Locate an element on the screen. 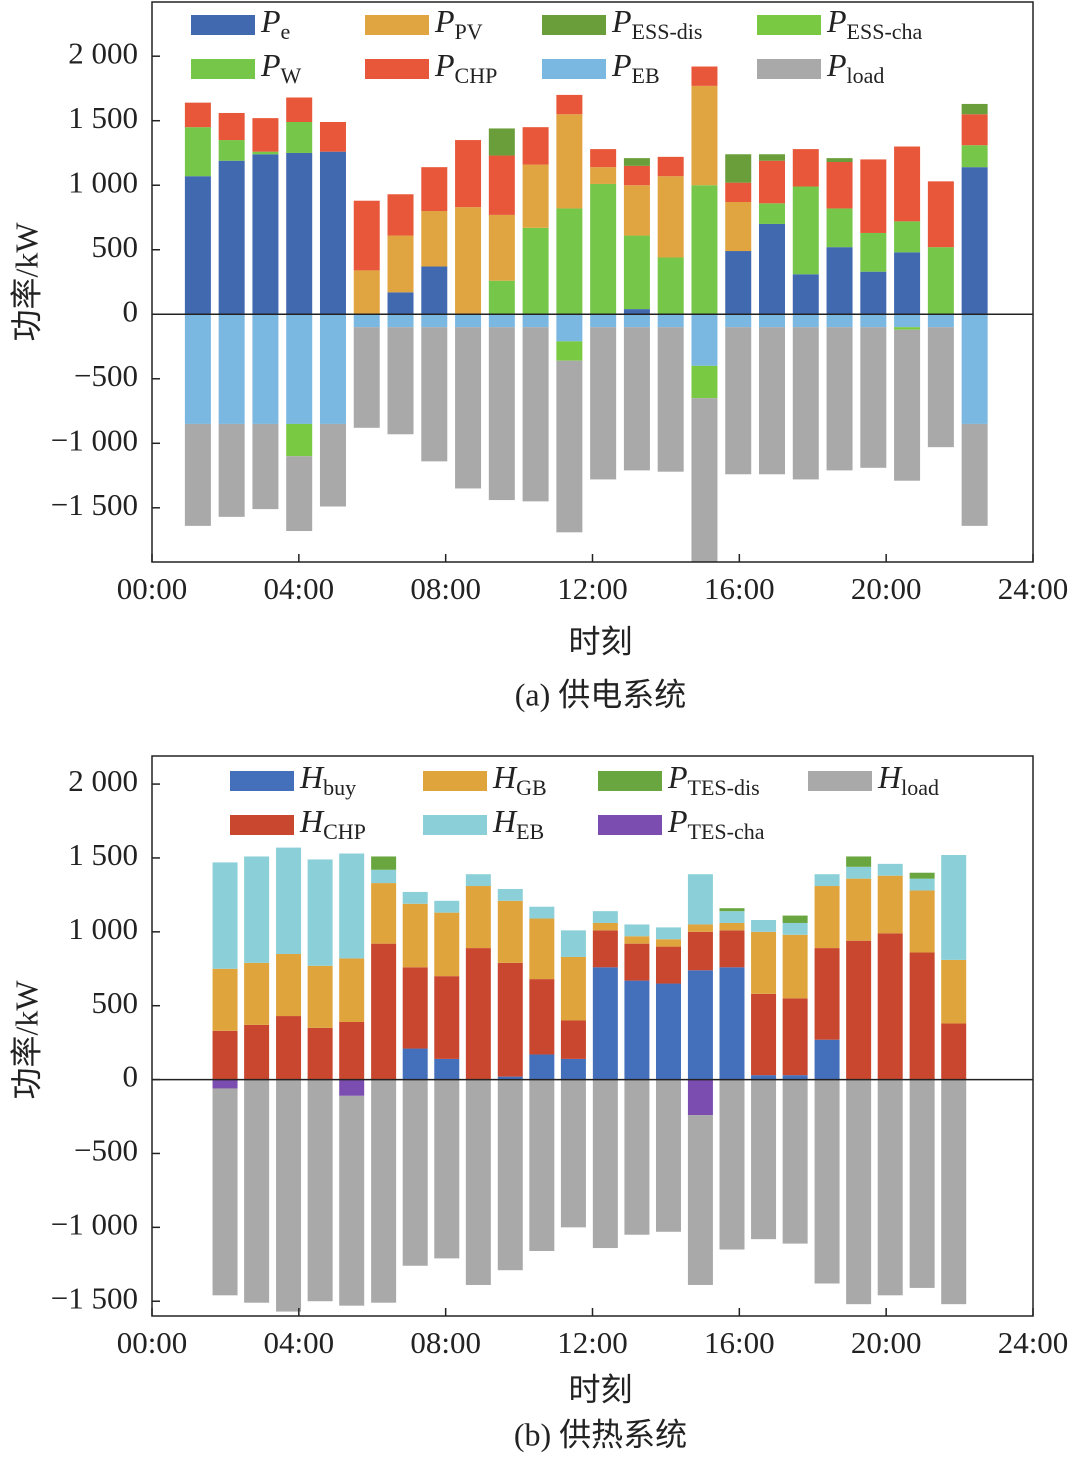 This screenshot has height=1457, width=1080. legend-label: HGB is located at coordinates (519, 779).